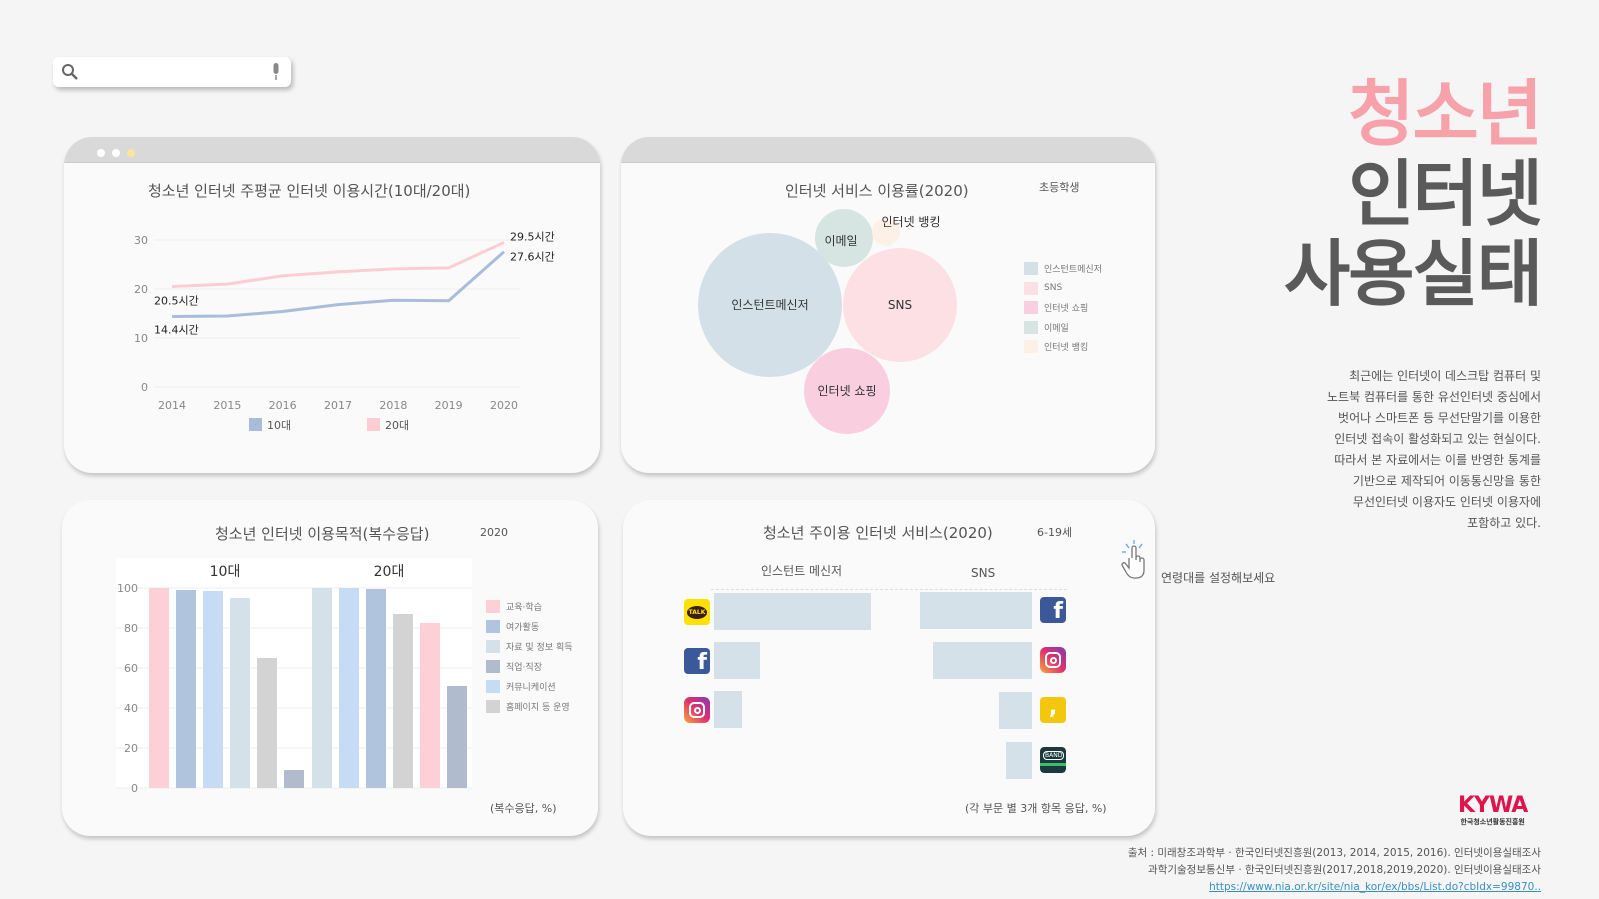  What do you see at coordinates (397, 425) in the screenshot?
I see `legend-label: 20대` at bounding box center [397, 425].